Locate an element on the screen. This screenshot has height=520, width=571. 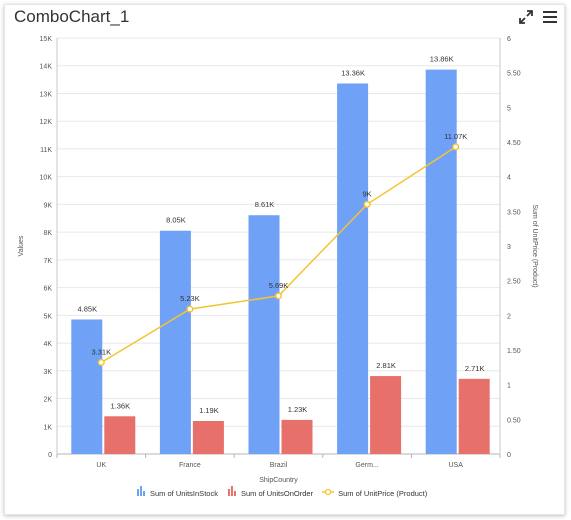
legend-label: Sum of UnitsInStock is located at coordinates (184, 493).